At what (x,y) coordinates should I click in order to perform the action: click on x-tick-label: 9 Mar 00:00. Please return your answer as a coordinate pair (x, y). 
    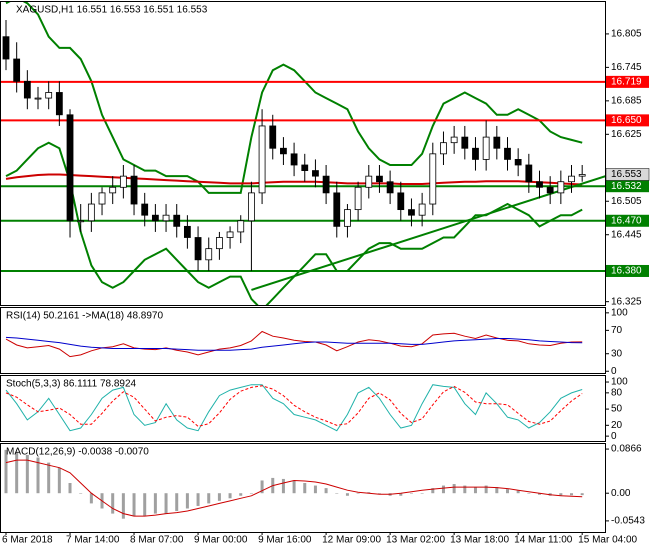
    Looking at the image, I should click on (221, 540).